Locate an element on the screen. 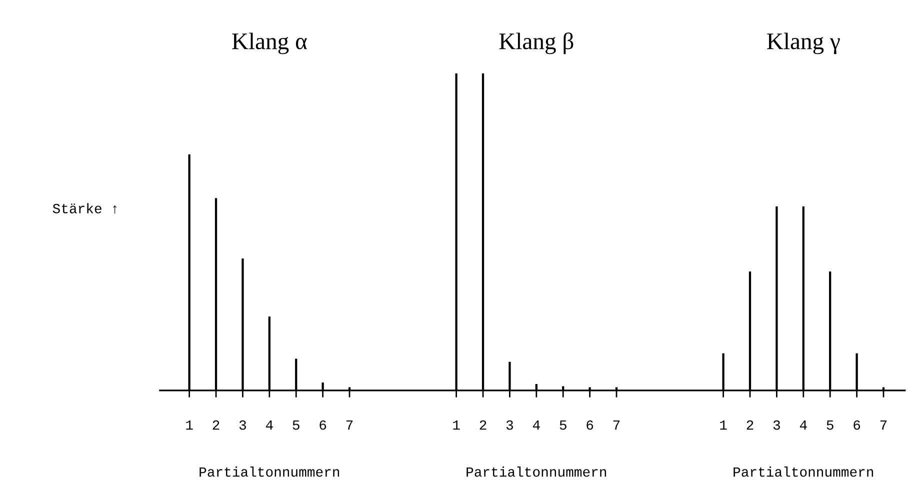 The image size is (914, 488). text: Klang γ is located at coordinates (803, 43).